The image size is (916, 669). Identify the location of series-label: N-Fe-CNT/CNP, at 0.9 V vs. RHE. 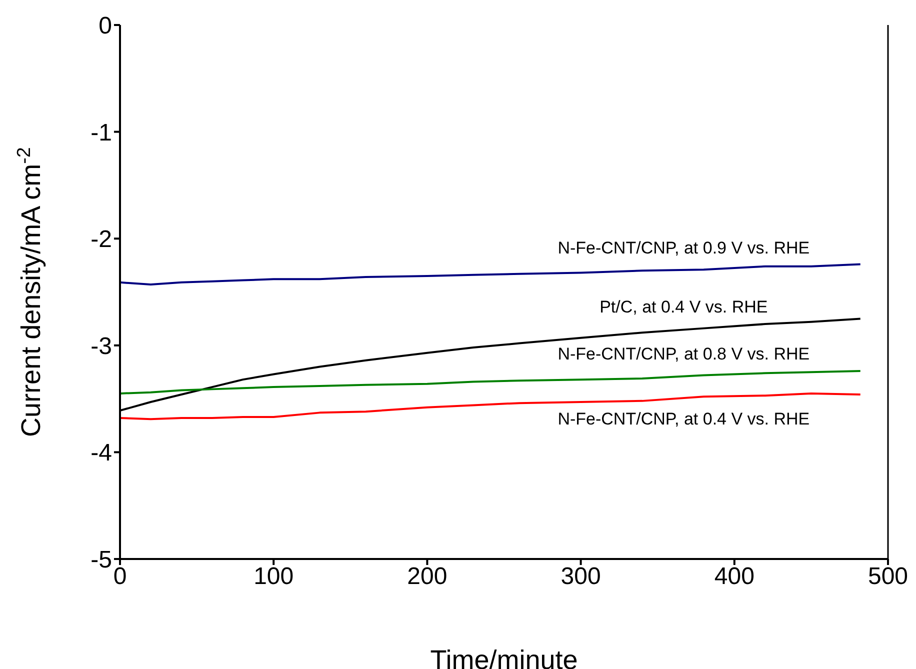
(684, 248).